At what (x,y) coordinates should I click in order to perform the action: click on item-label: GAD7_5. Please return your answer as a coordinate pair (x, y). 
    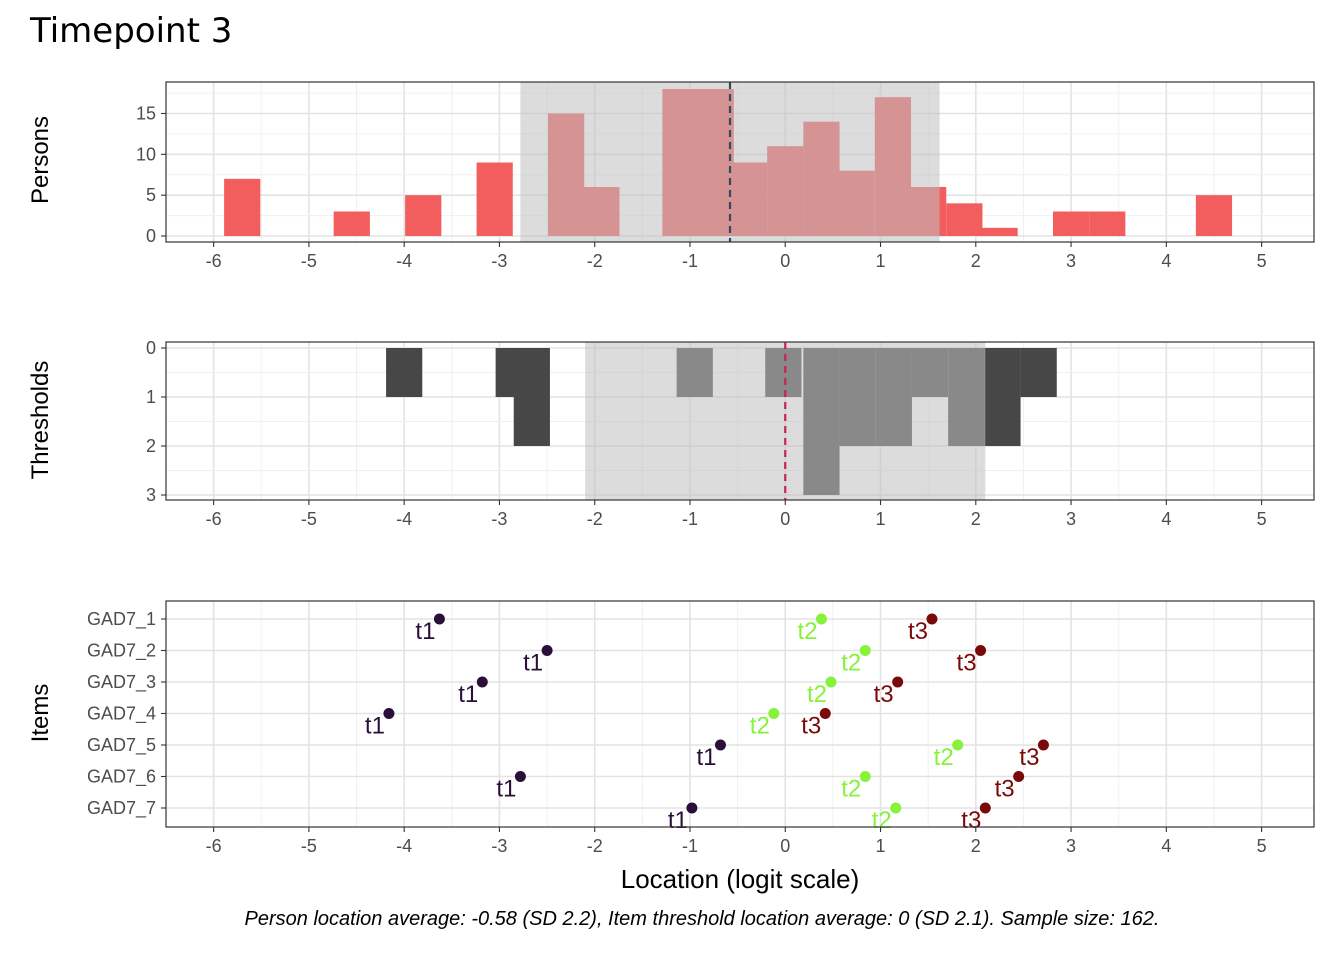
    Looking at the image, I should click on (121, 745).